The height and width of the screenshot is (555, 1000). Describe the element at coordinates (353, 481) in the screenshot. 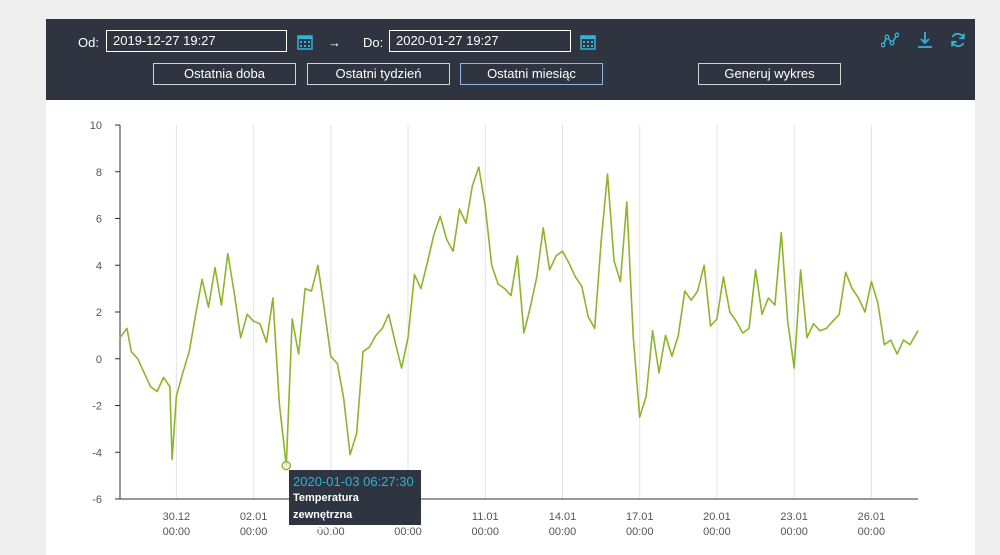

I see `tooltip-date: 2020-01-03 06:27:30` at that location.